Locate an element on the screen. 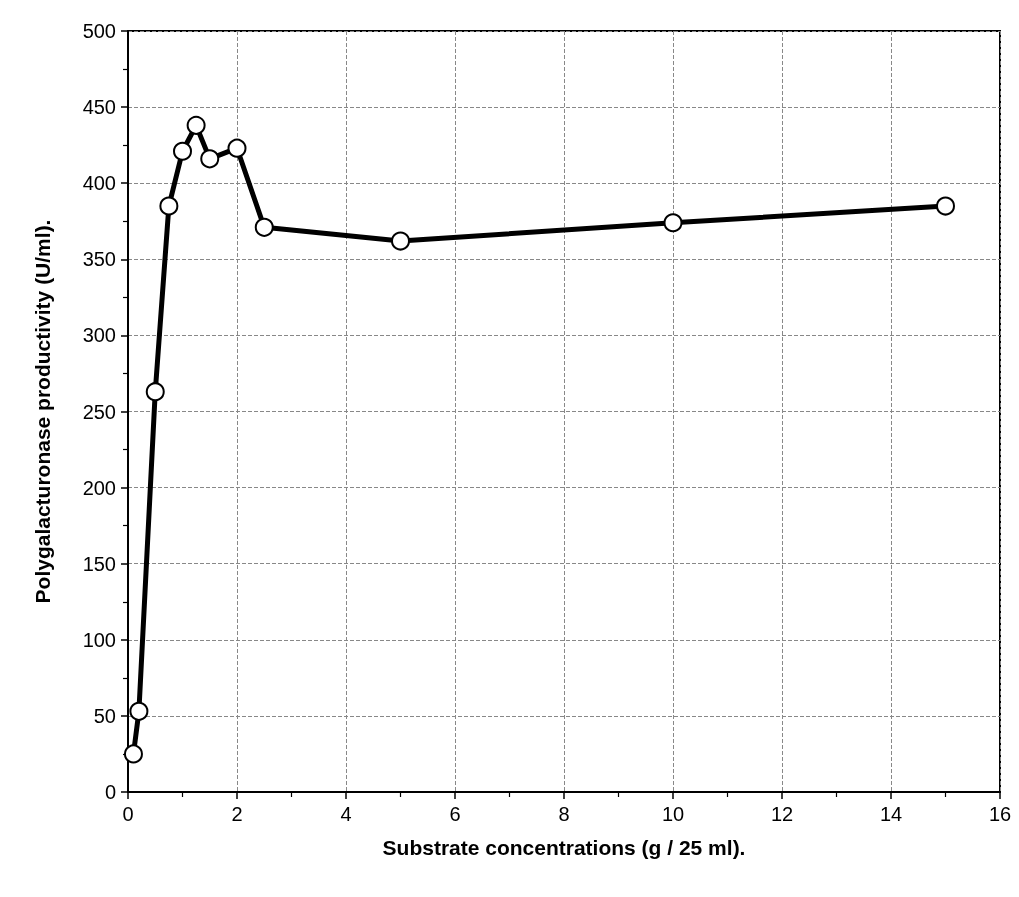  x-tick-label: 6 is located at coordinates (455, 814).